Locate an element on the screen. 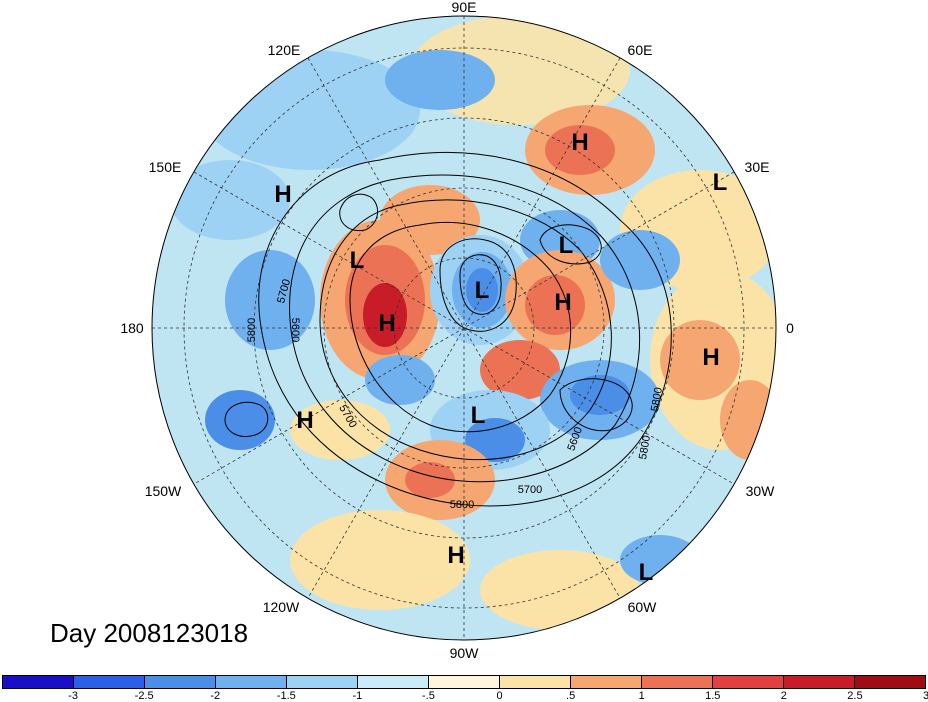 This screenshot has height=702, width=928. colorbar-tick-label: 1.5 is located at coordinates (713, 696).